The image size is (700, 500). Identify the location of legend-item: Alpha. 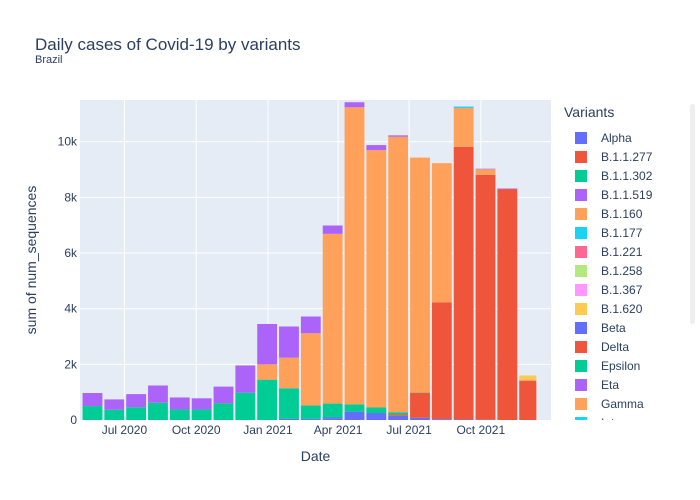
(627, 137).